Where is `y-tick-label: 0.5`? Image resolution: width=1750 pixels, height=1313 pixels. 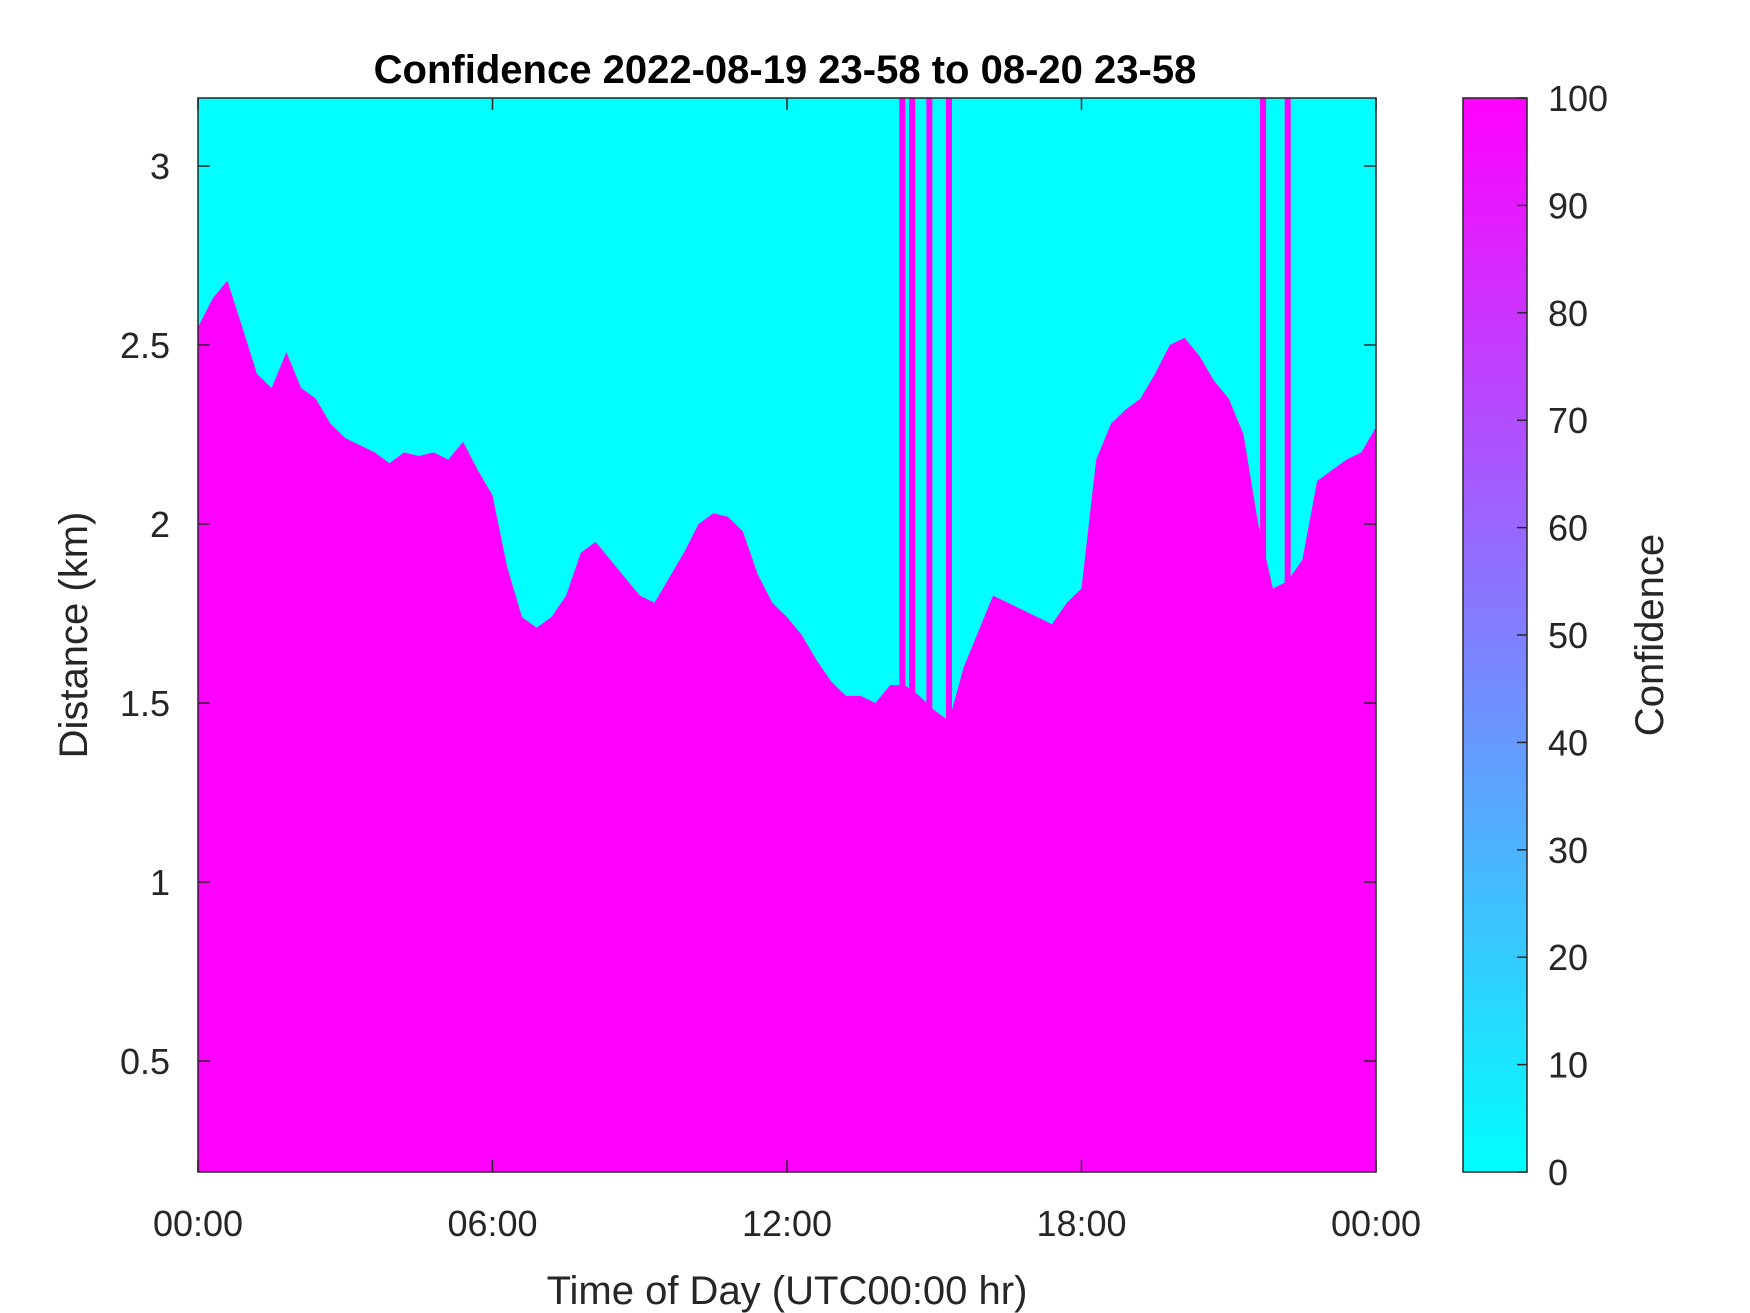 y-tick-label: 0.5 is located at coordinates (145, 1061).